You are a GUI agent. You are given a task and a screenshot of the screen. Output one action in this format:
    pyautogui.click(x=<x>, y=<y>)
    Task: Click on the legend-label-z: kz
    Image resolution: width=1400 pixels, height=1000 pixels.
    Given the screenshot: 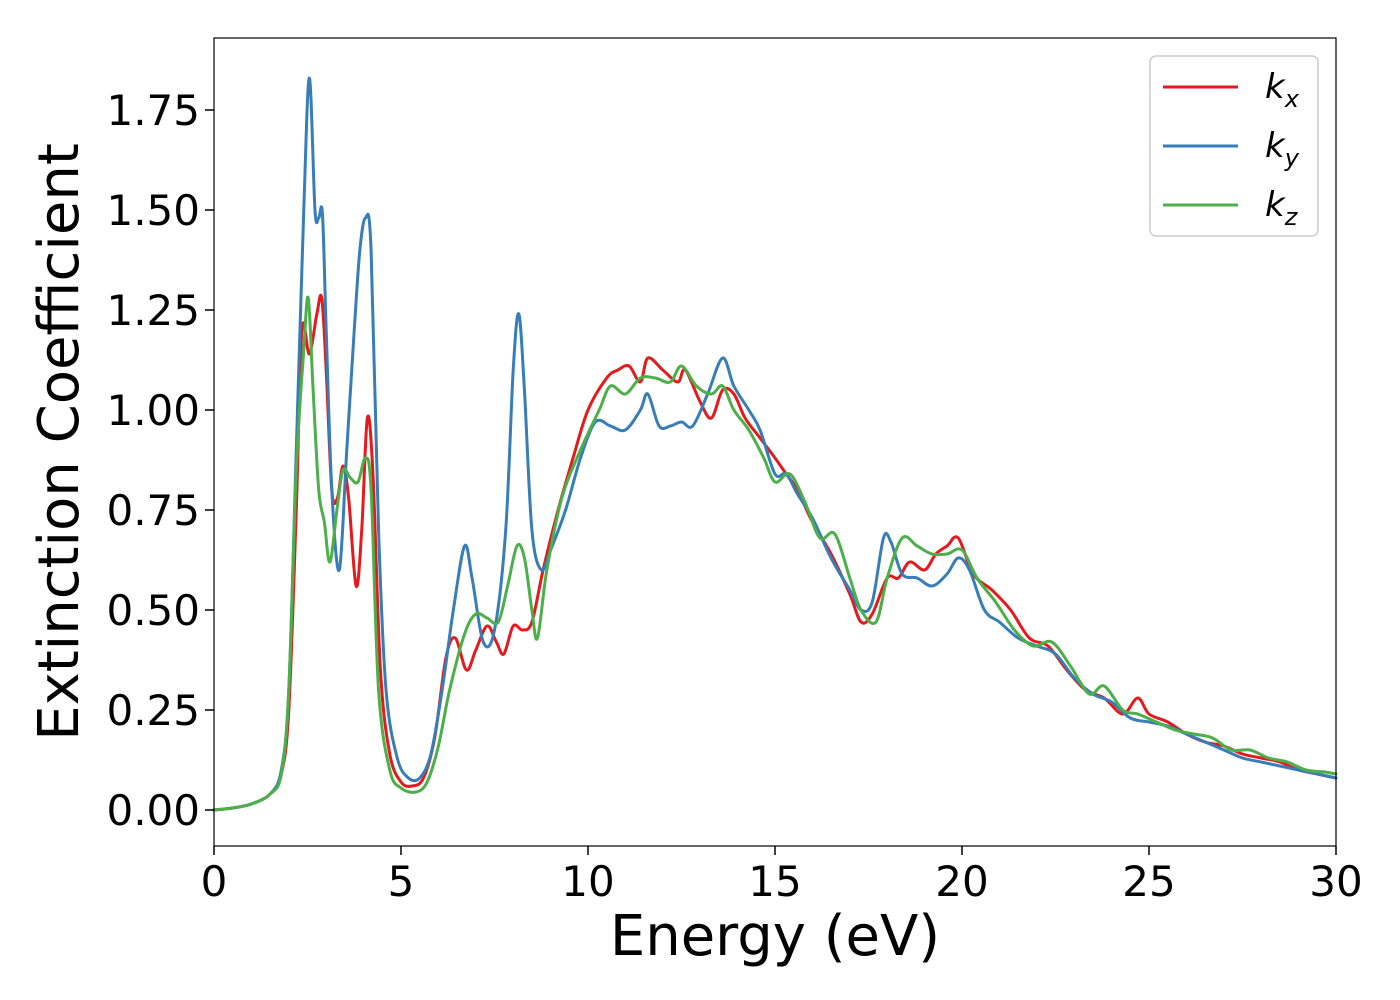 What is the action you would take?
    pyautogui.click(x=1282, y=208)
    